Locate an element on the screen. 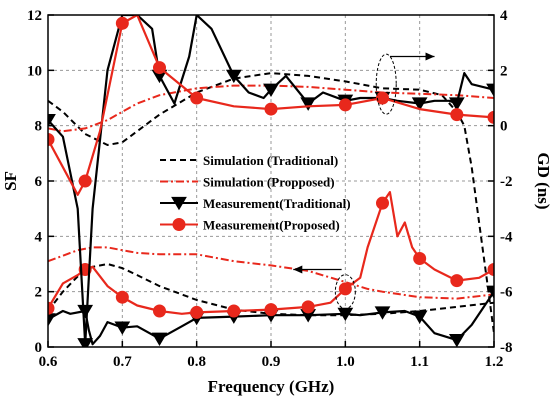  y-right-tick-label: -6 is located at coordinates (506, 293).